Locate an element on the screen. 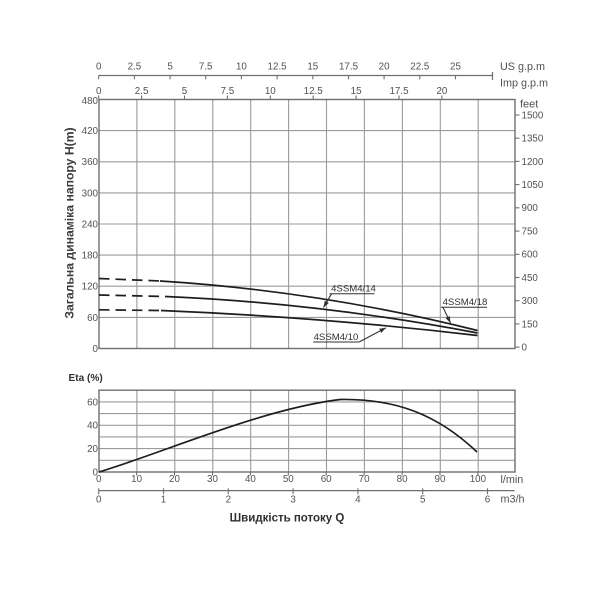  svg-text: 2 is located at coordinates (228, 500).